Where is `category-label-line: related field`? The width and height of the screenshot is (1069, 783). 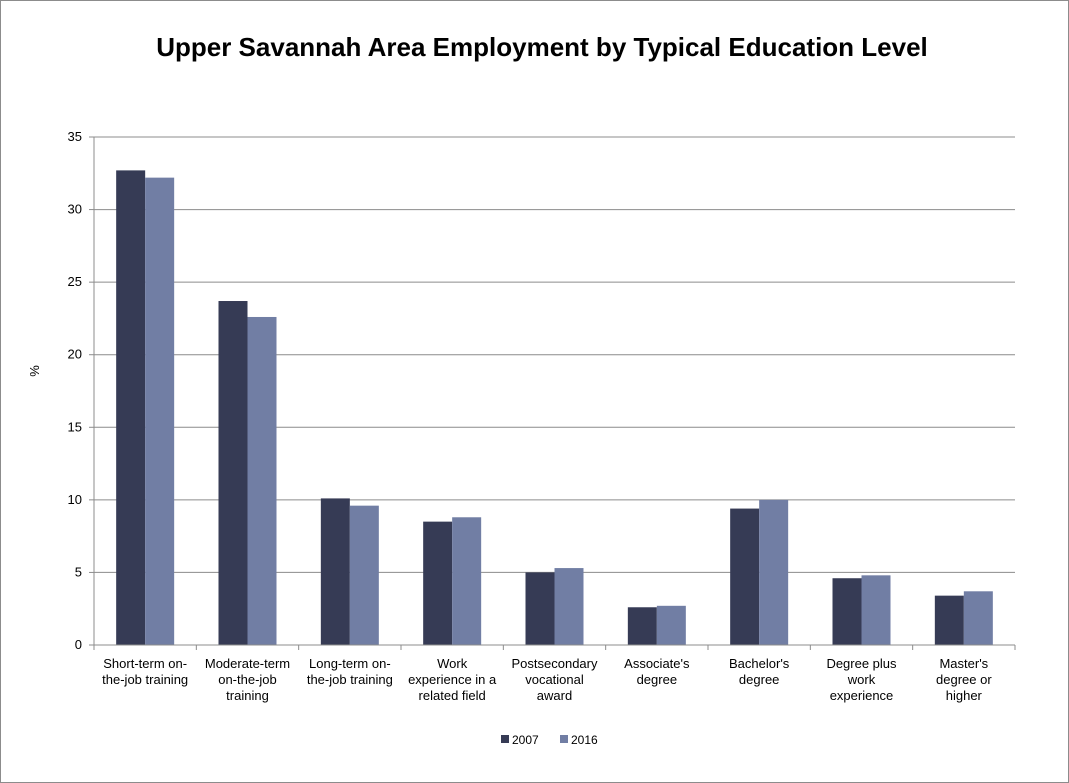 category-label-line: related field is located at coordinates (452, 695).